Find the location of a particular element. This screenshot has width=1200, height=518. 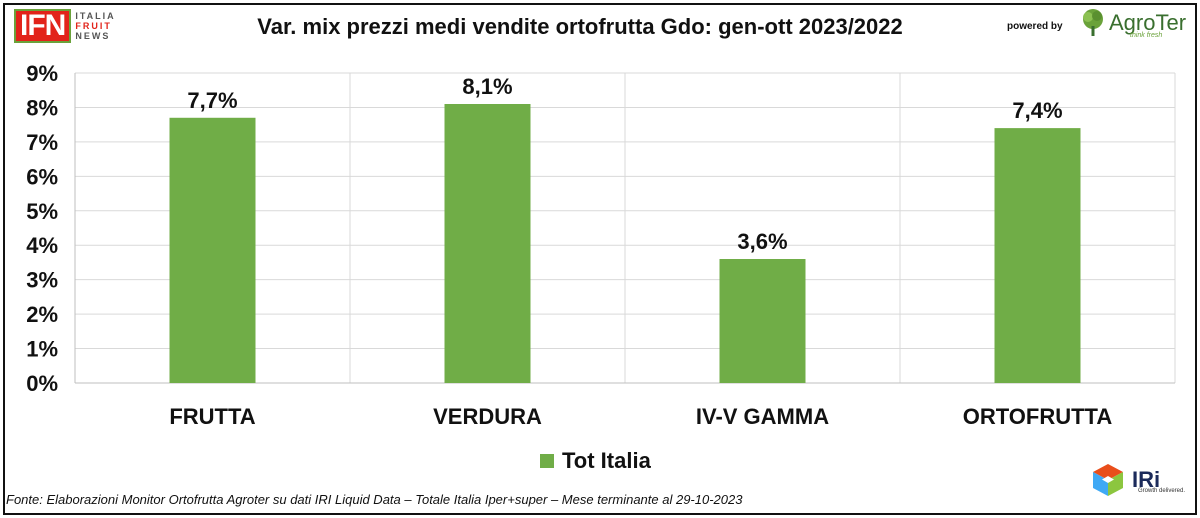

iri-logo-name: IRi is located at coordinates (1146, 479).